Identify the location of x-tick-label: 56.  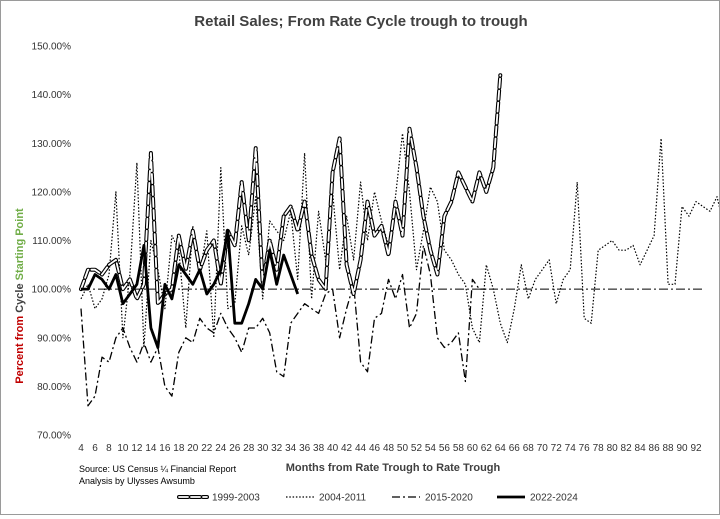
(445, 448).